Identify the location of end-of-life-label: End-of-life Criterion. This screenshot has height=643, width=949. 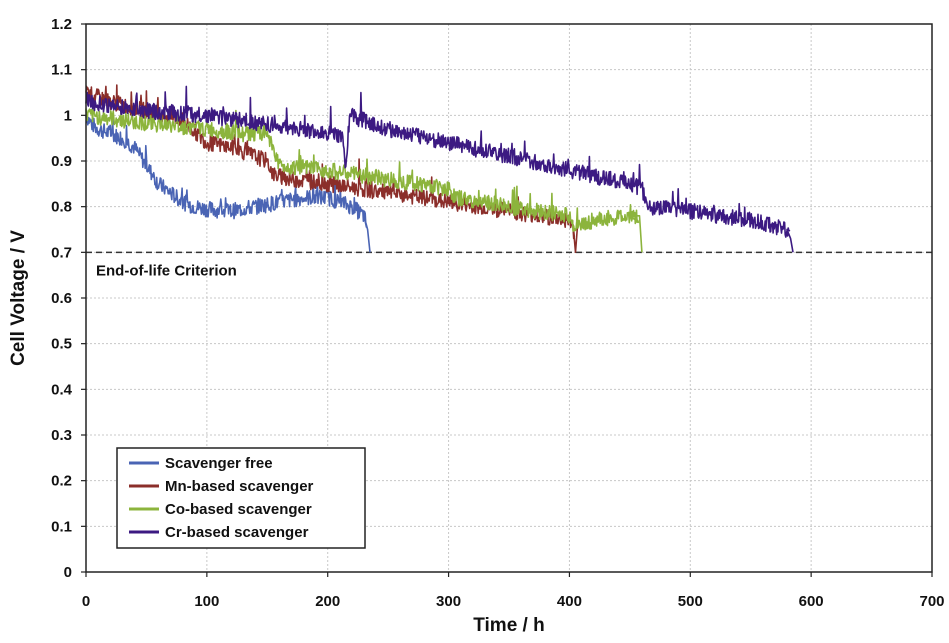
(166, 270).